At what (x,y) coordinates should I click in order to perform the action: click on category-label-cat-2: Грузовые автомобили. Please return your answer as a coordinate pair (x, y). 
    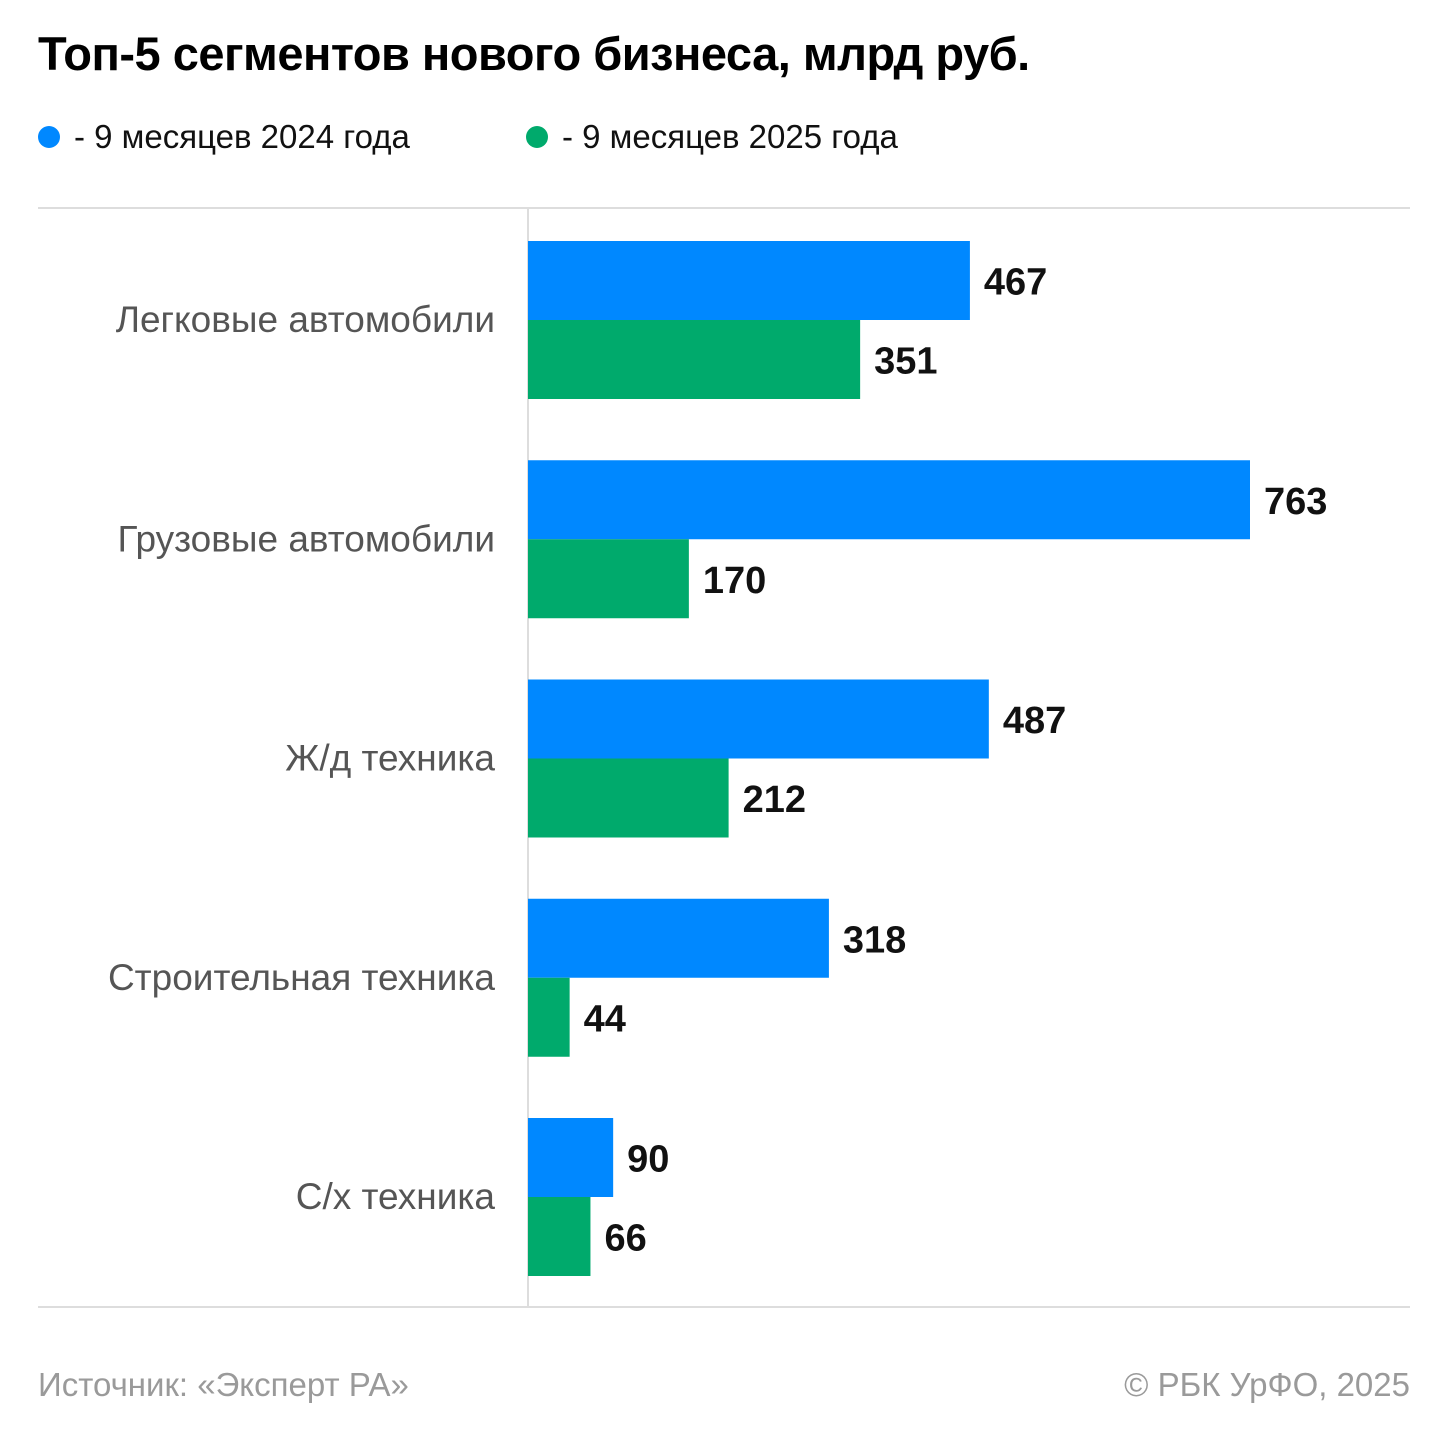
    Looking at the image, I should click on (306, 538).